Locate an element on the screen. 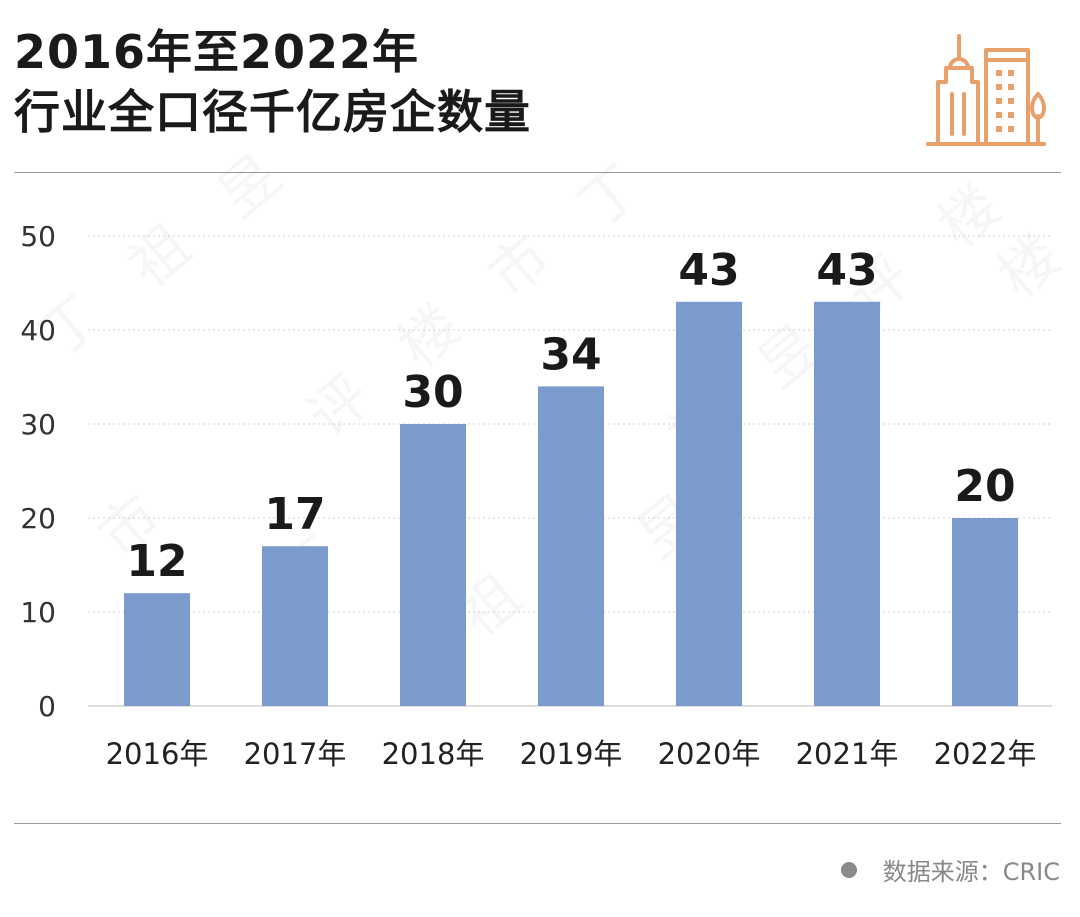 This screenshot has height=917, width=1080. x-tick-label: 2020年 is located at coordinates (709, 754).